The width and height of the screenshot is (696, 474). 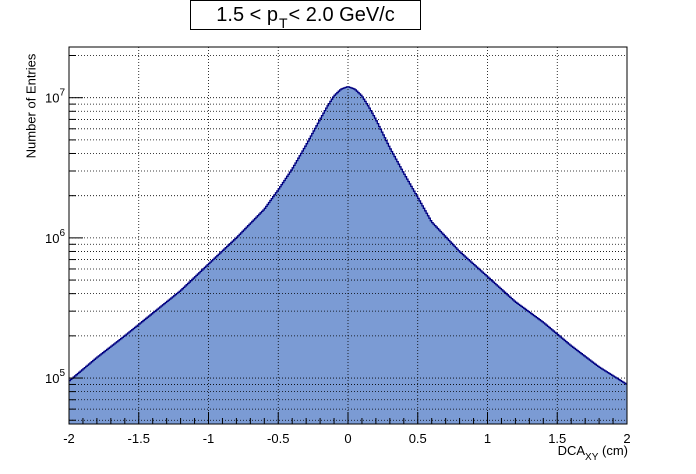 I want to click on x-axis-label: DCAXY (cm), so click(x=592, y=453).